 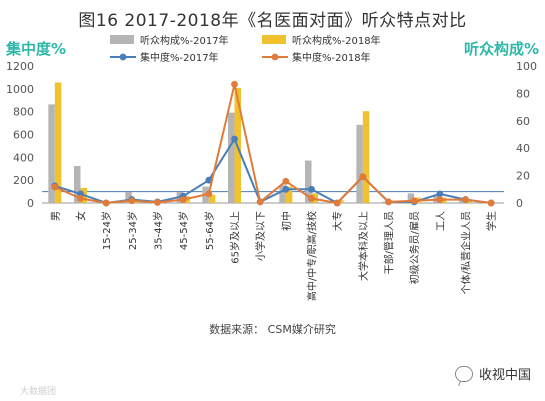 What do you see at coordinates (501, 49) in the screenshot?
I see `right-axis-title: 听众构成%` at bounding box center [501, 49].